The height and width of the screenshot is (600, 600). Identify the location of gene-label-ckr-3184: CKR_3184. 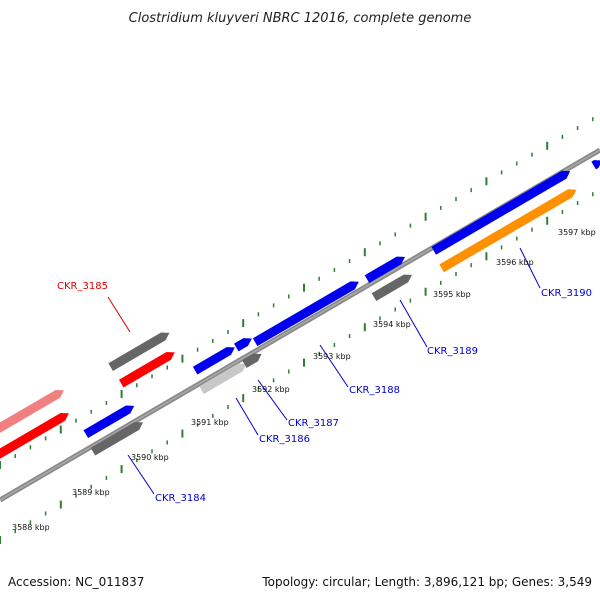
(180, 498).